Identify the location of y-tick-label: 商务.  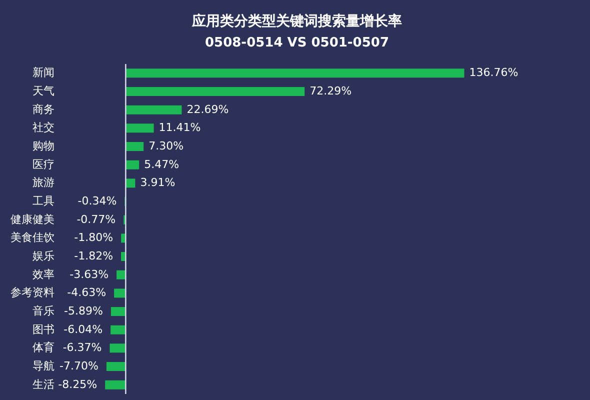
(43, 109).